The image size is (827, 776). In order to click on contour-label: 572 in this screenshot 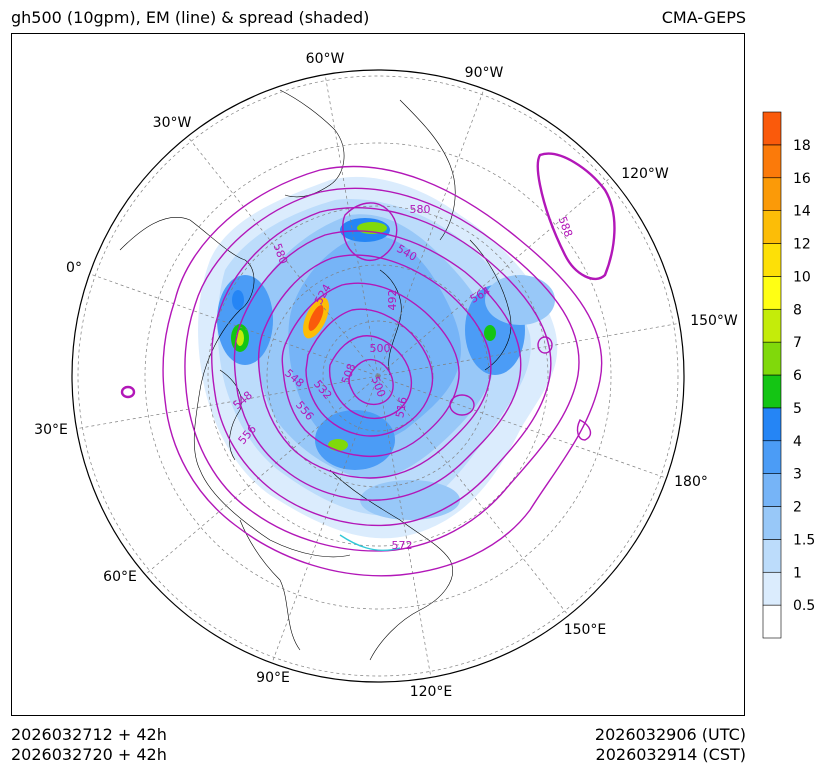, I will do `click(402, 545)`.